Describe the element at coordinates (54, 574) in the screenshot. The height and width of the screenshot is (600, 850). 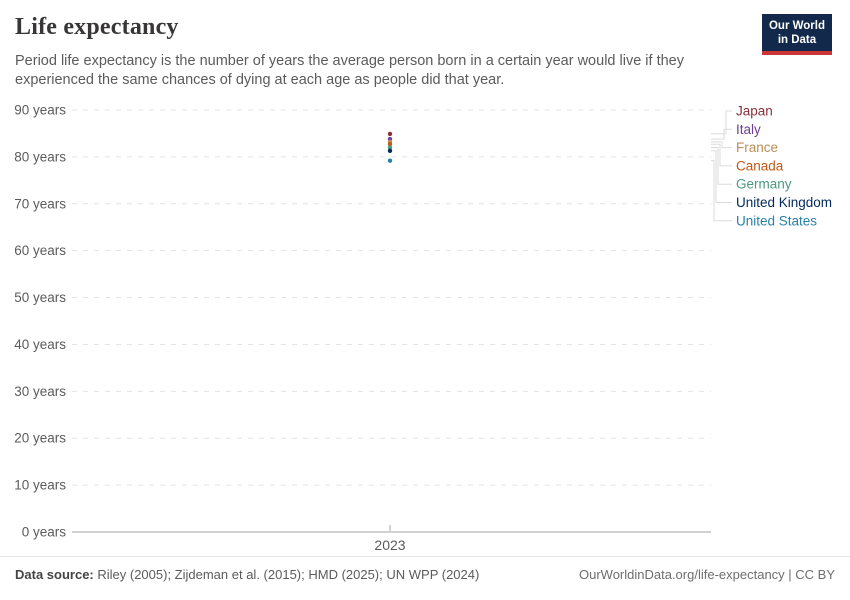
I see `data-source-label: Data source:` at that location.